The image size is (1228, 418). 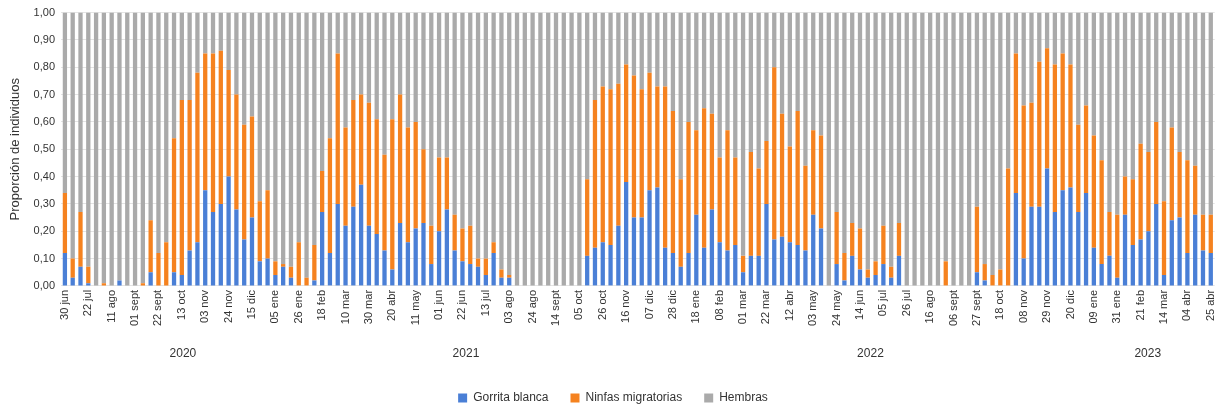 What do you see at coordinates (555, 308) in the screenshot?
I see `x-tick-label: 14 sept` at bounding box center [555, 308].